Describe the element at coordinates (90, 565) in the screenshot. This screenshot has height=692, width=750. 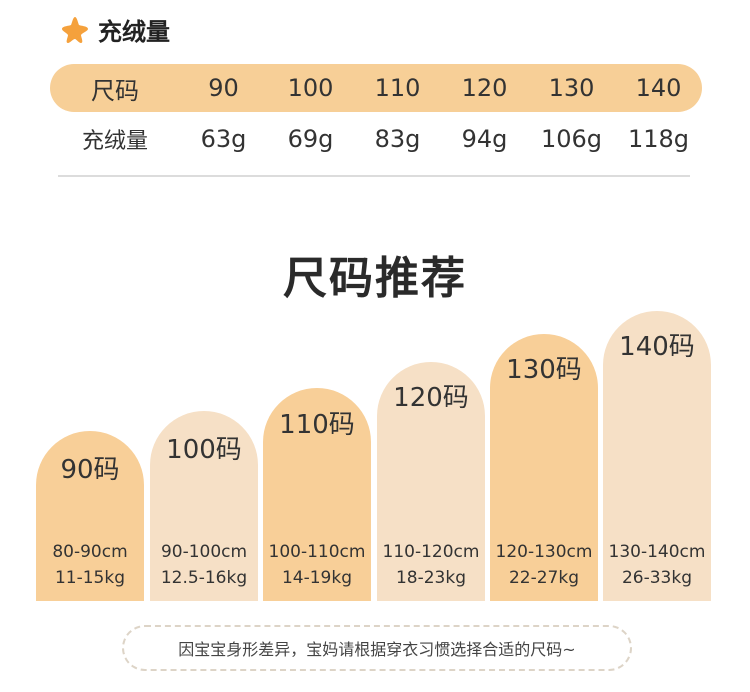
I see `size-info: 80-90cm 11-15kg` at that location.